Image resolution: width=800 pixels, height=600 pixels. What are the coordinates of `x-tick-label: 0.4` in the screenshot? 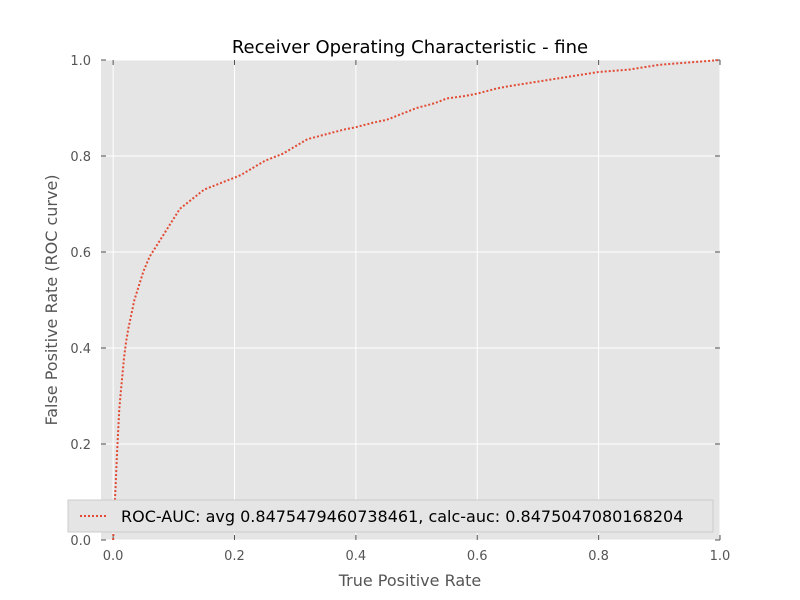 It's located at (356, 556).